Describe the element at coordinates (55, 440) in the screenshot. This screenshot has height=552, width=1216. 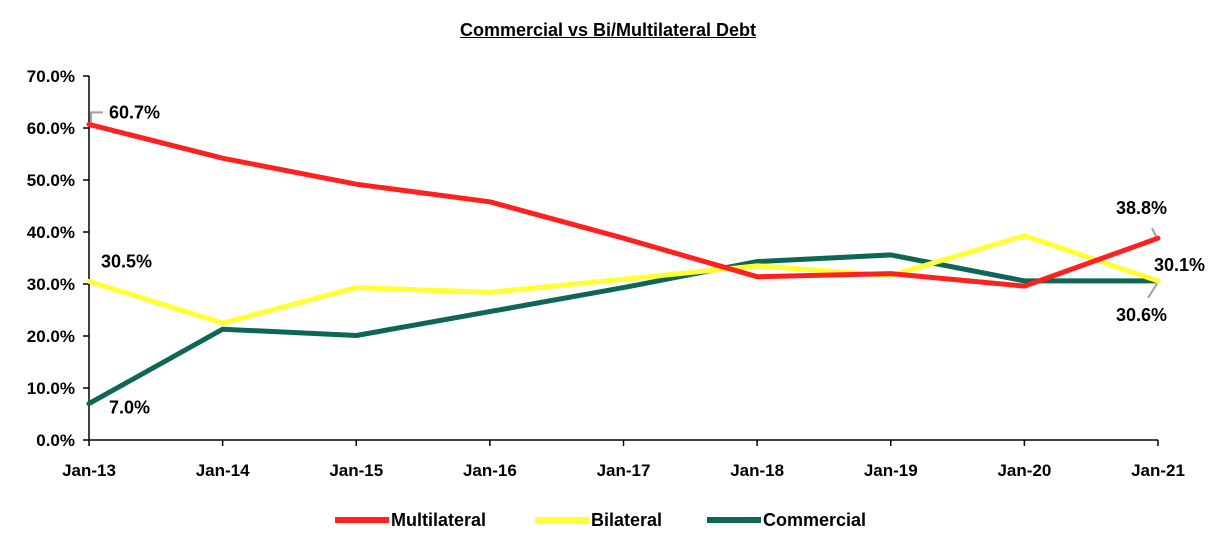
I see `y-tick-label: 0.0%` at that location.